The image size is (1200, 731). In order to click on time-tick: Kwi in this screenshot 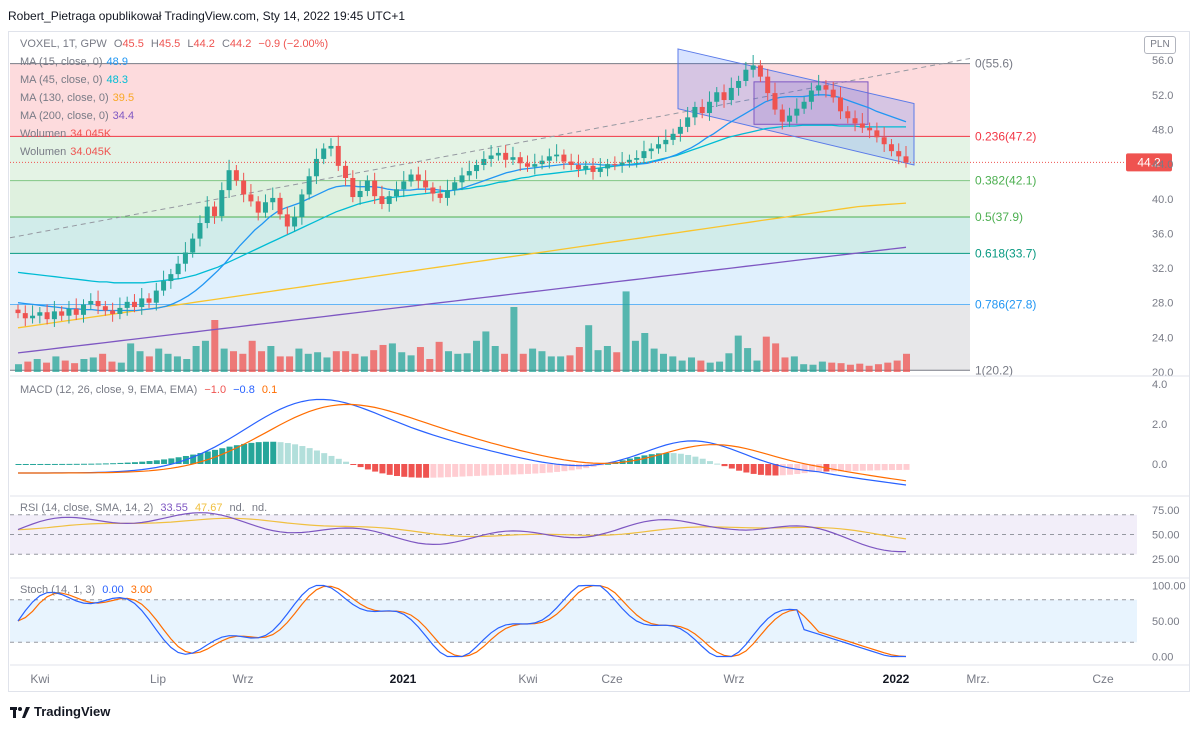, I will do `click(527, 679)`.